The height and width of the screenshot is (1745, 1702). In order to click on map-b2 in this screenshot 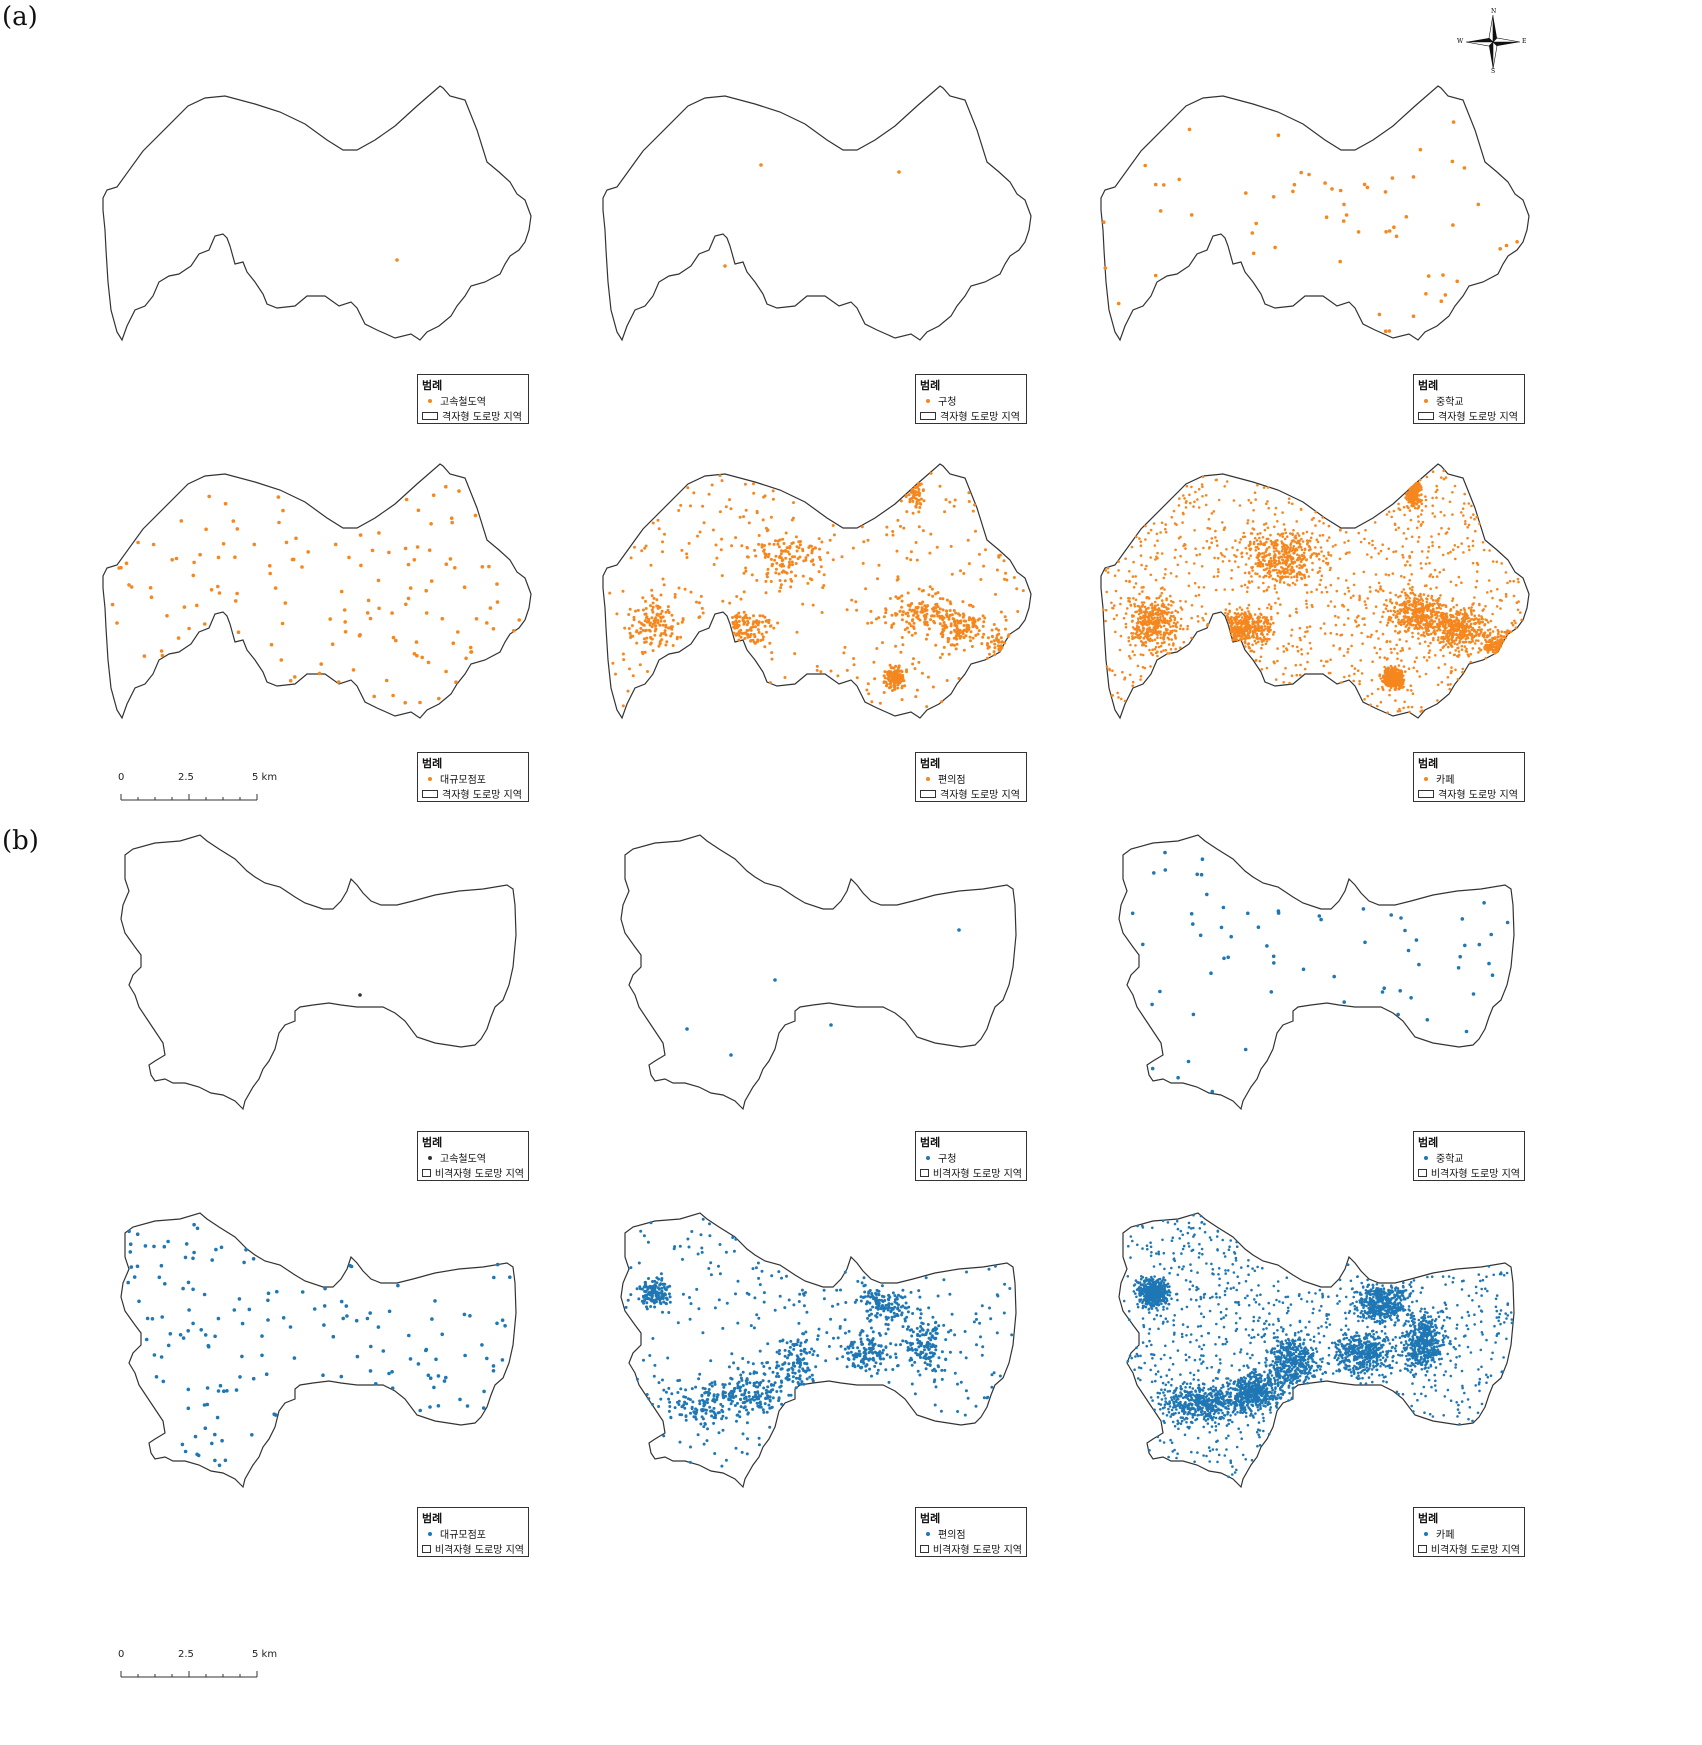, I will do `click(818, 972)`.